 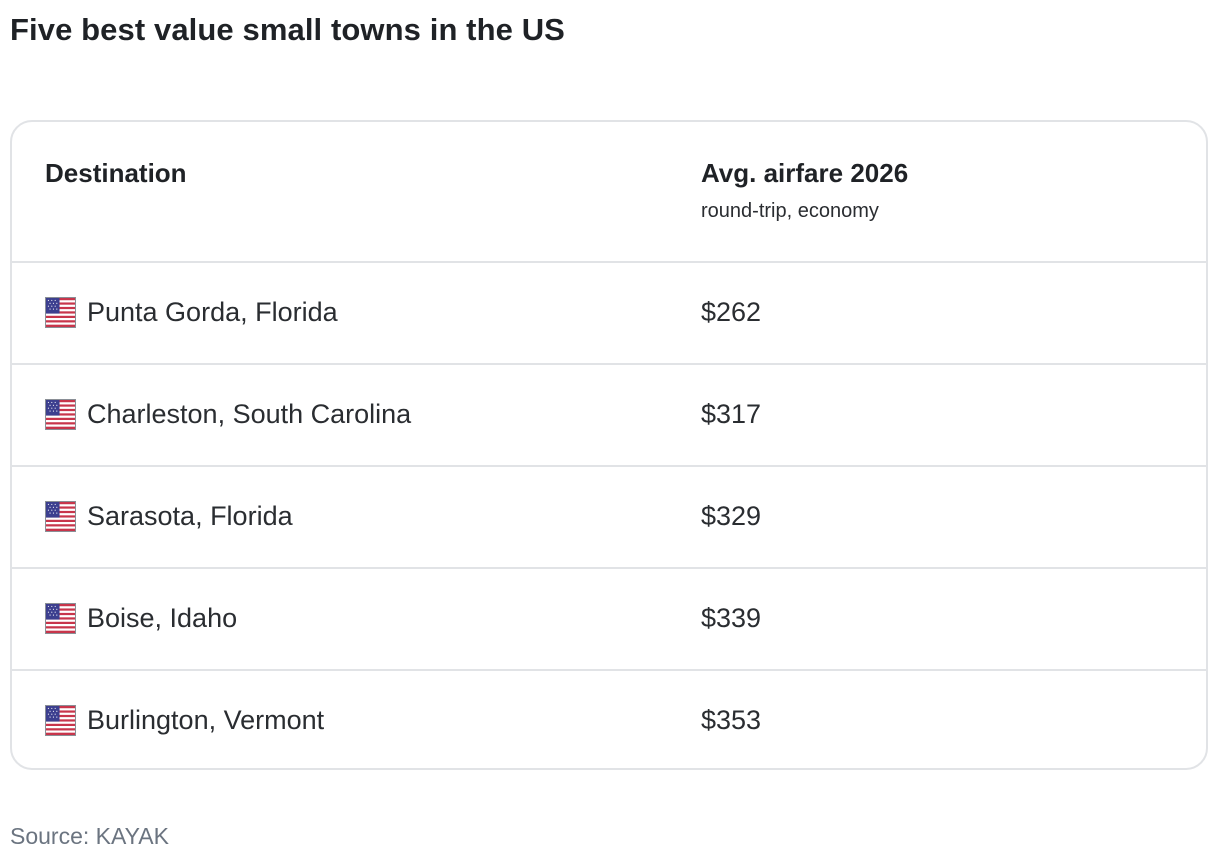 I want to click on airfare-value: $339, so click(x=731, y=618).